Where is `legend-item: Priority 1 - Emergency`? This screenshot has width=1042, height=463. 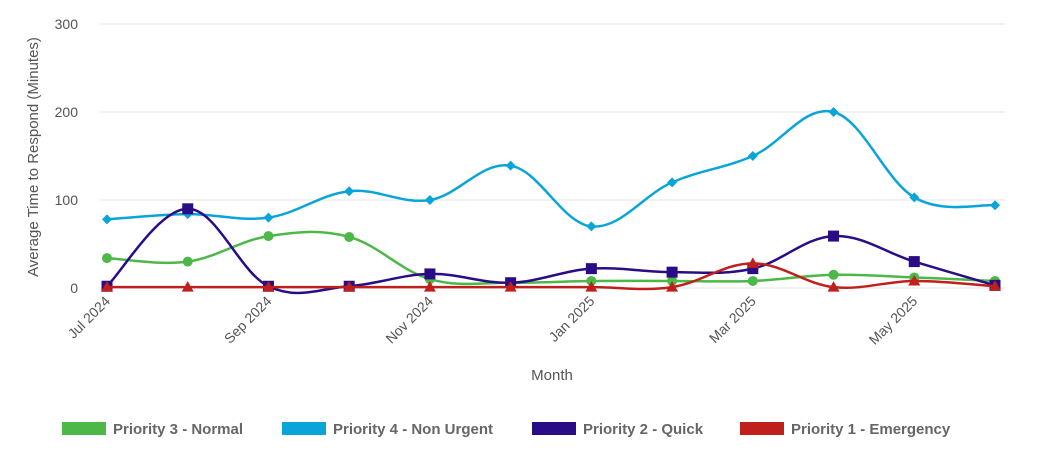
legend-item: Priority 1 - Emergency is located at coordinates (845, 429).